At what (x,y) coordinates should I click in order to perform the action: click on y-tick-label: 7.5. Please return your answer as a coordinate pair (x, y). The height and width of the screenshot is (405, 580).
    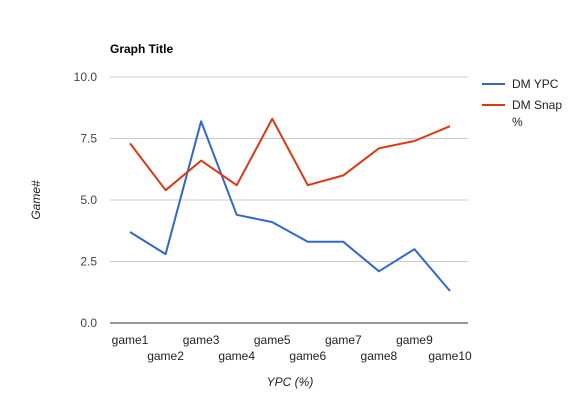
    Looking at the image, I should click on (88, 139).